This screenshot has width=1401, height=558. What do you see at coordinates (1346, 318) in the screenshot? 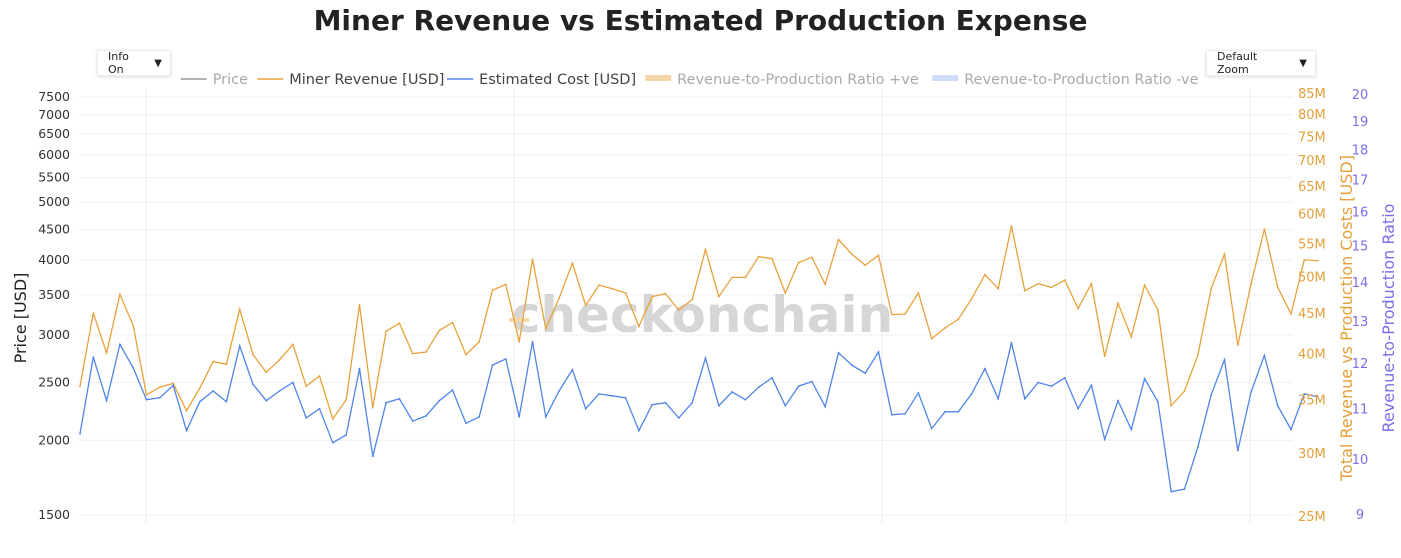
I see `revenue-axis-title: Total Revenue vs Production Costs [USD]` at bounding box center [1346, 318].